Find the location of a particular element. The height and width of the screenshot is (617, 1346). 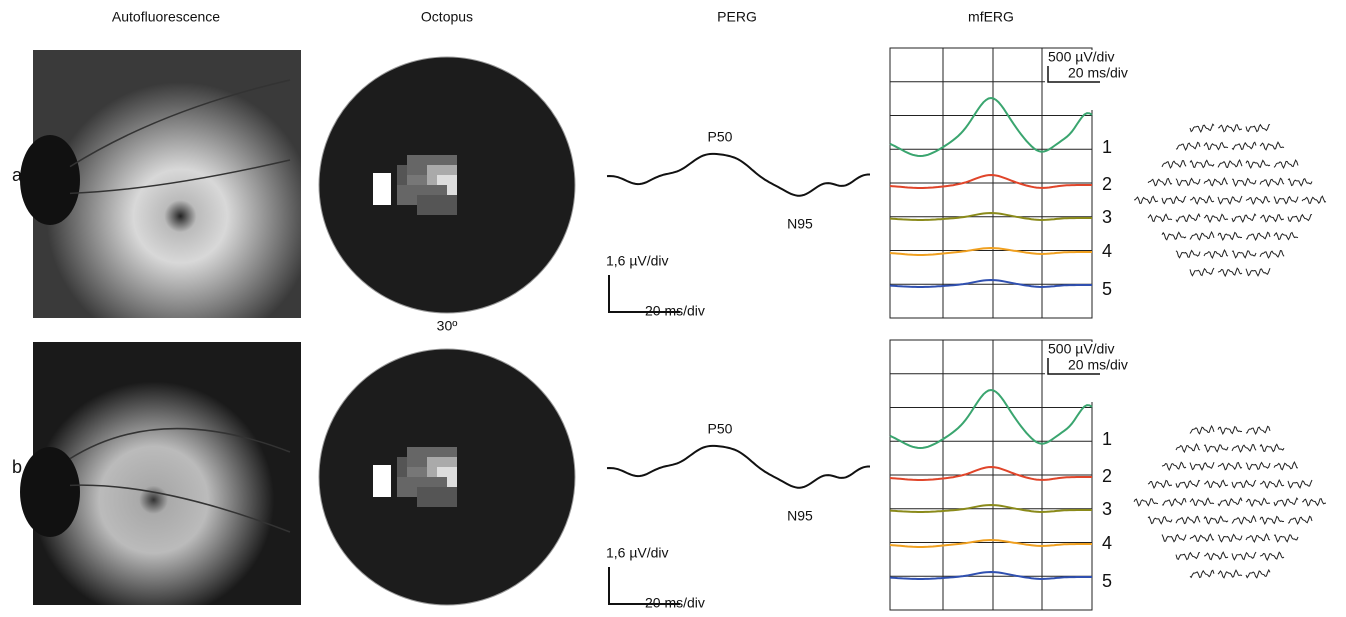

panel-label: a is located at coordinates (17, 175).